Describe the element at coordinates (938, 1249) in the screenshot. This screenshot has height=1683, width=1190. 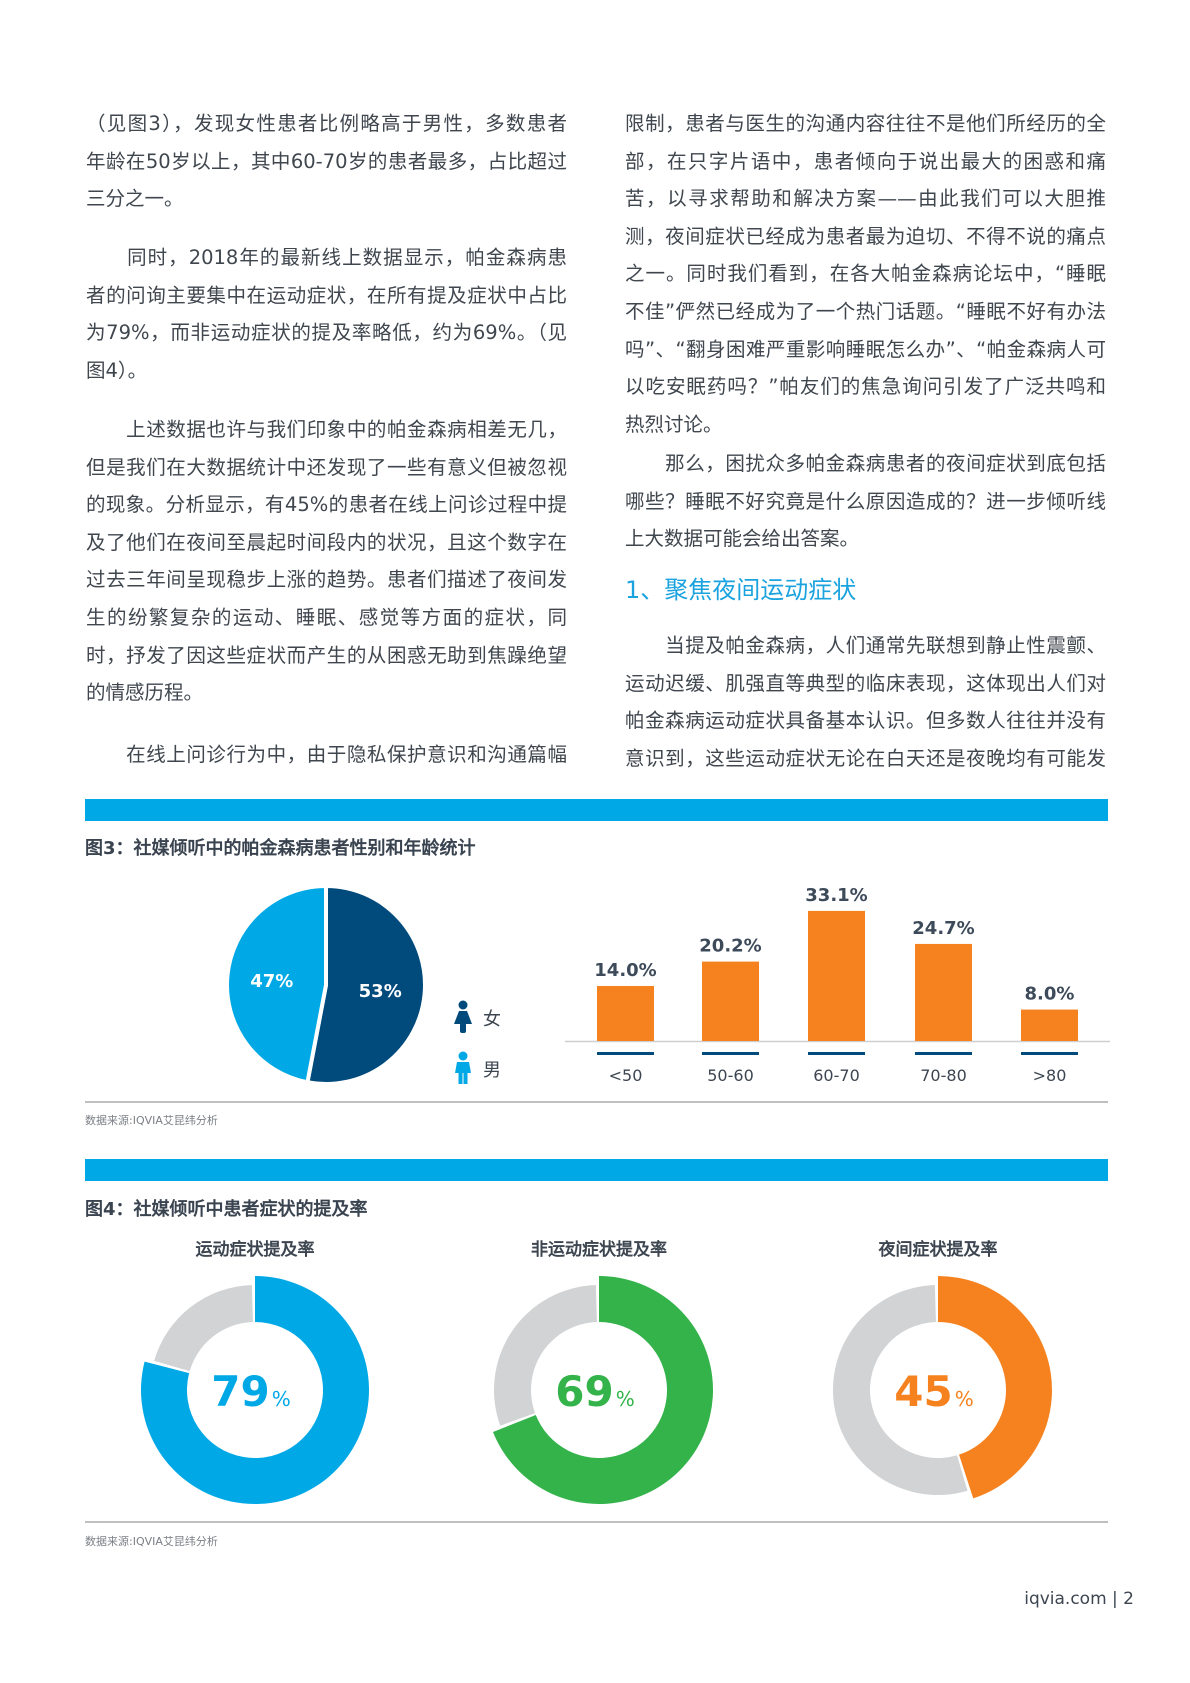
I see `donut-title: 夜间症状提及率` at that location.